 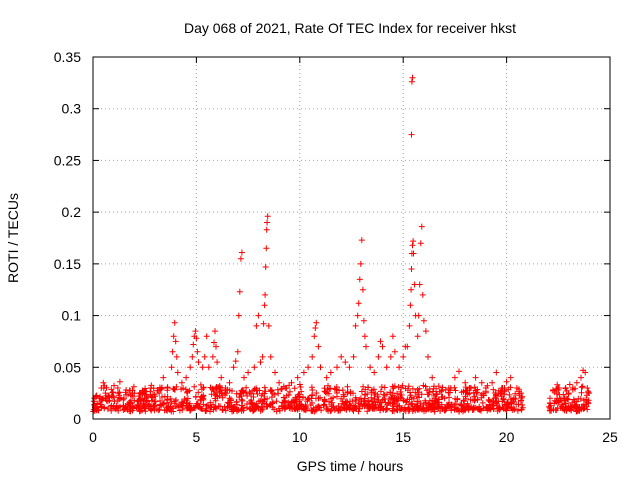 I want to click on y-tick-label: 0.25, so click(x=67, y=160).